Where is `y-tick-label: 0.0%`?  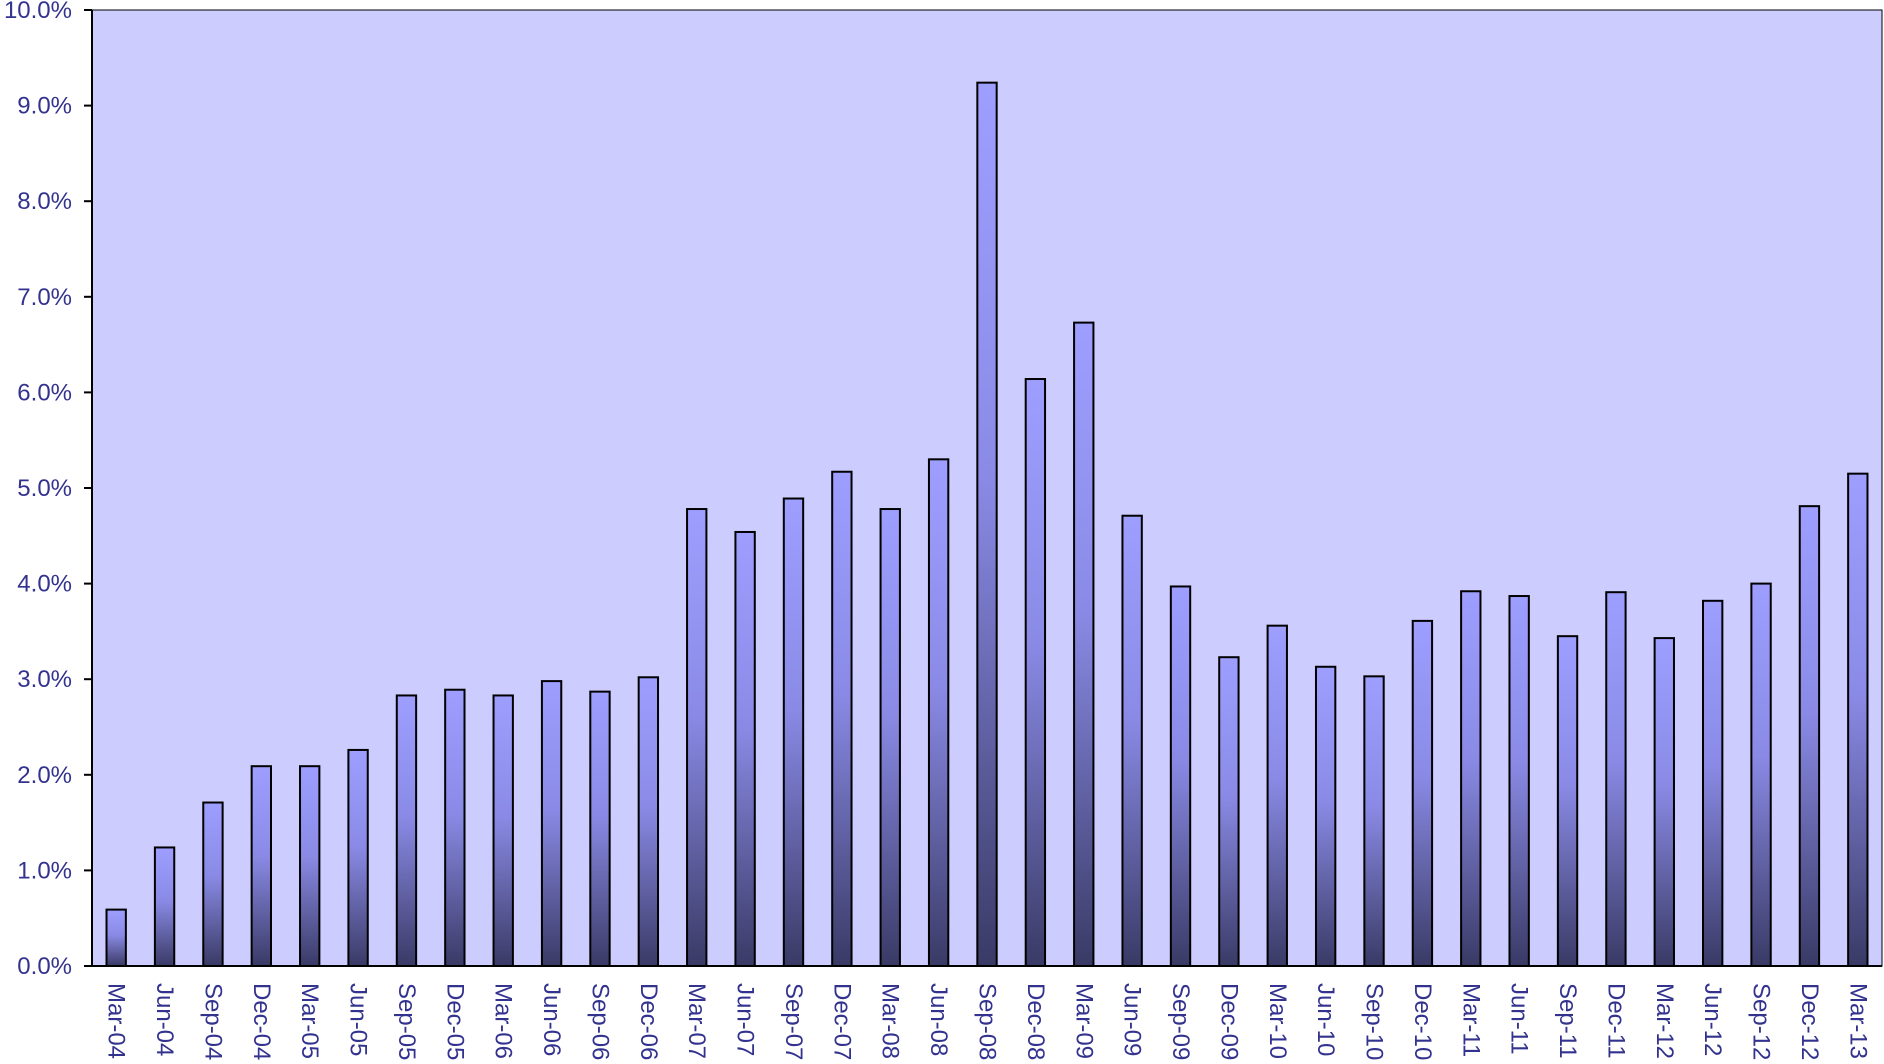 y-tick-label: 0.0% is located at coordinates (44, 966).